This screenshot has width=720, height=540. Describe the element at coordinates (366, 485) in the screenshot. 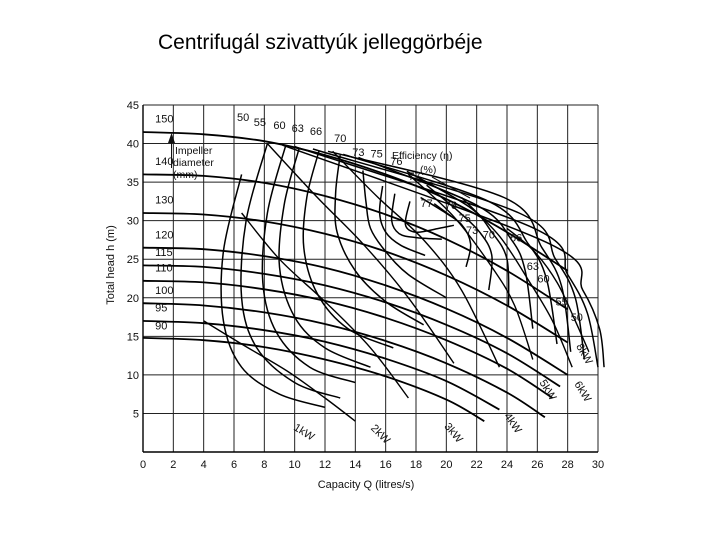

I see `x-axis-label: Capacity Q (litres/s)` at that location.